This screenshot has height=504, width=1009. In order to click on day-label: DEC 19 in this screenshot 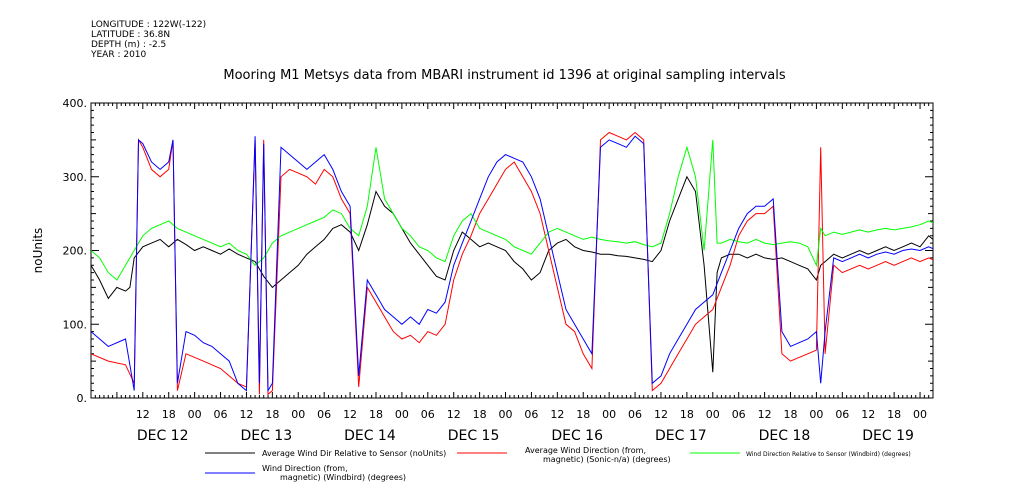, I will do `click(888, 436)`.